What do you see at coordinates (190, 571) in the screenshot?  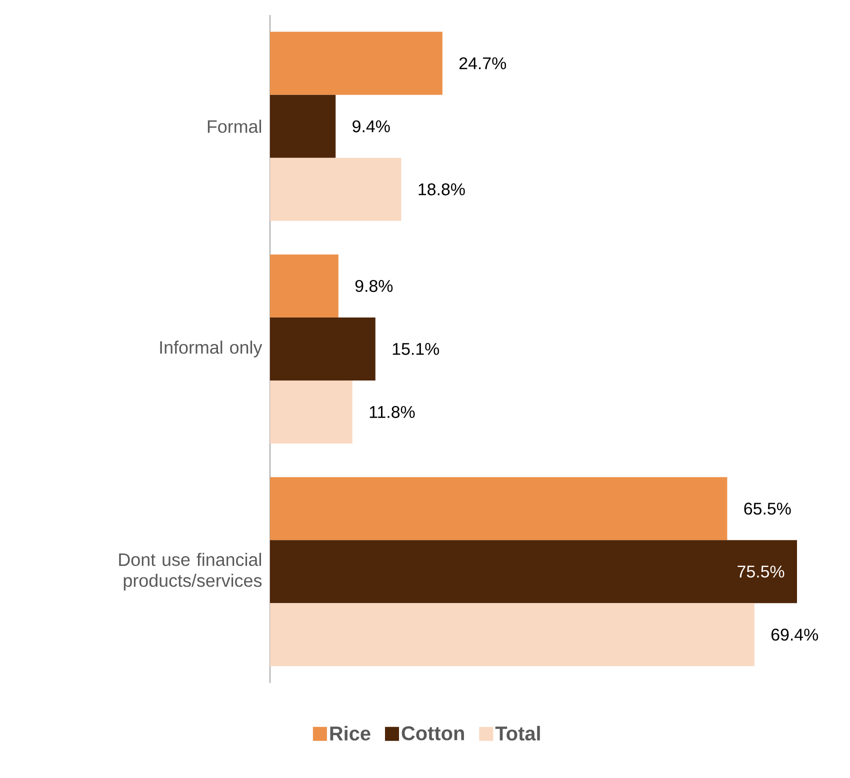 I see `y-tick-label: Dont use financial products/services` at bounding box center [190, 571].